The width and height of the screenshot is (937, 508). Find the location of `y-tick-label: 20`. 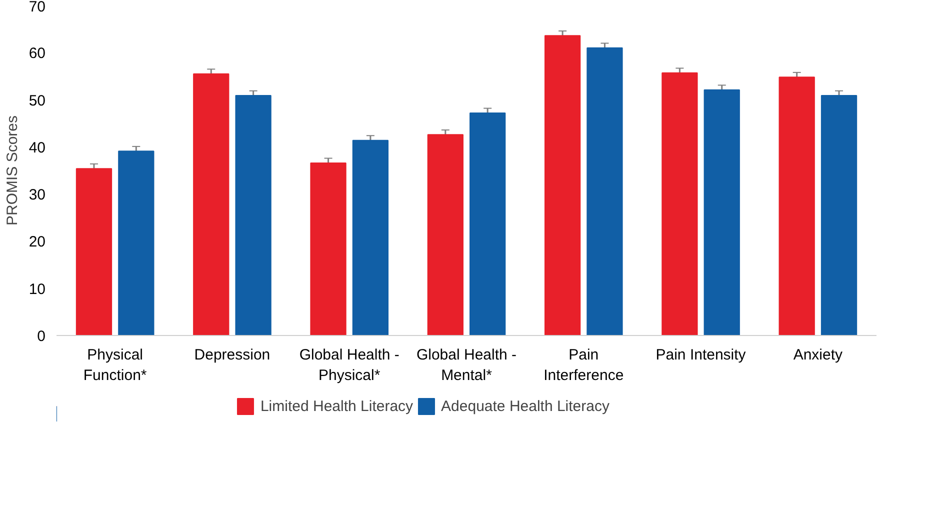

y-tick-label: 20 is located at coordinates (37, 242).